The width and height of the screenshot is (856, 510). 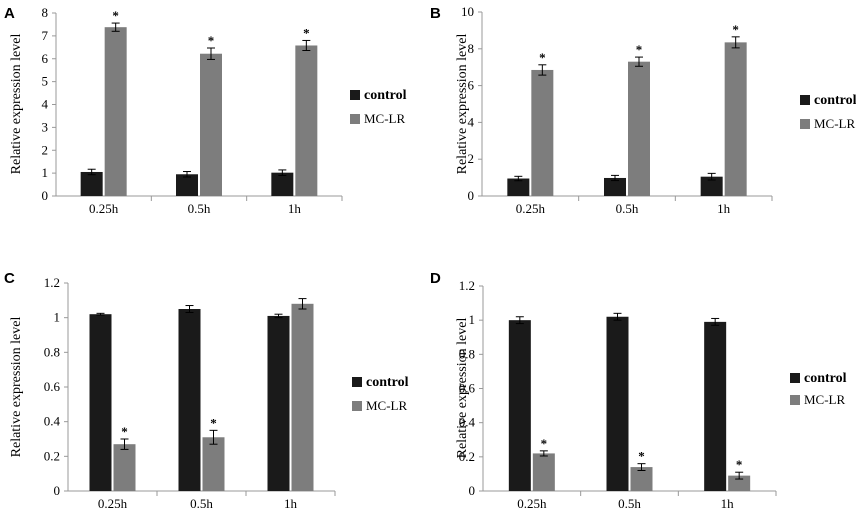 I want to click on y-tick-label: 7, so click(x=45, y=35).